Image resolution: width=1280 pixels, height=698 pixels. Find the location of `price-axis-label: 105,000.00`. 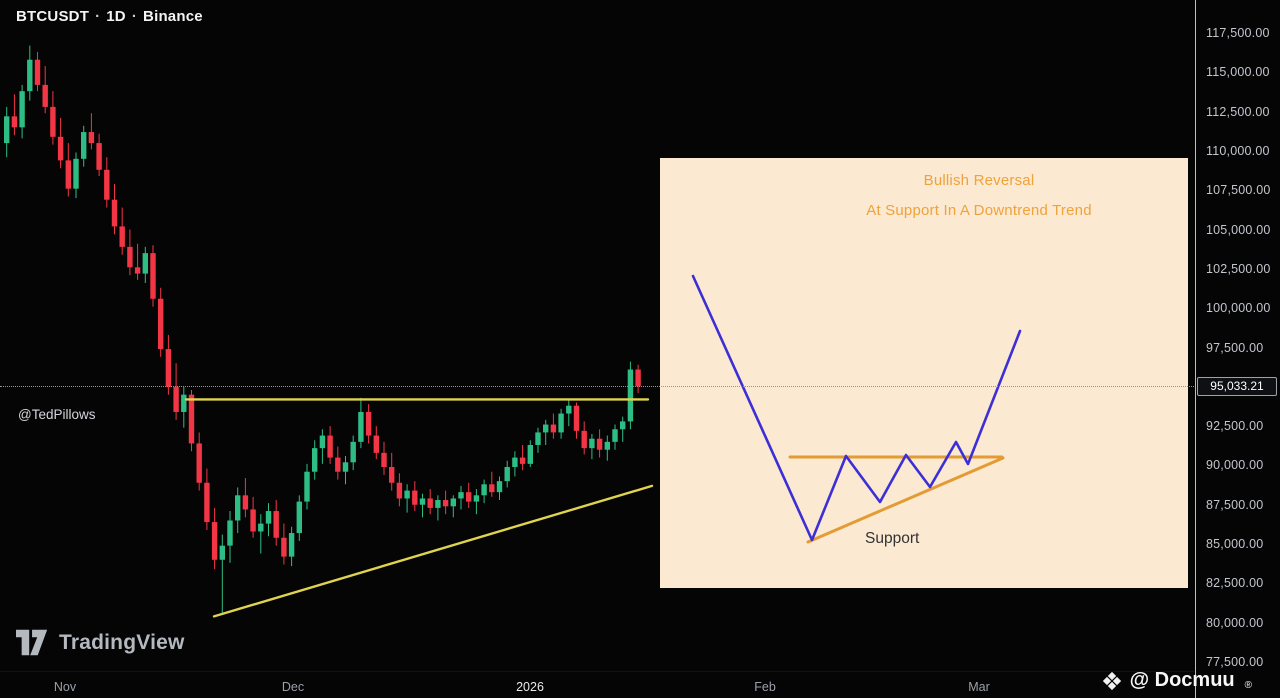

price-axis-label: 105,000.00 is located at coordinates (1238, 229).